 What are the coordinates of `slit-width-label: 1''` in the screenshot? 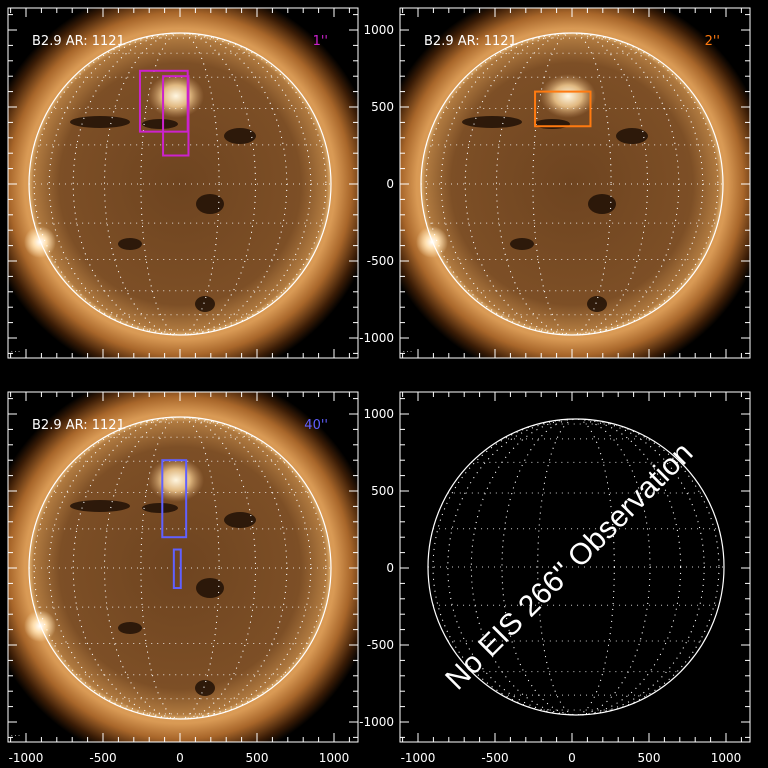 It's located at (320, 41).